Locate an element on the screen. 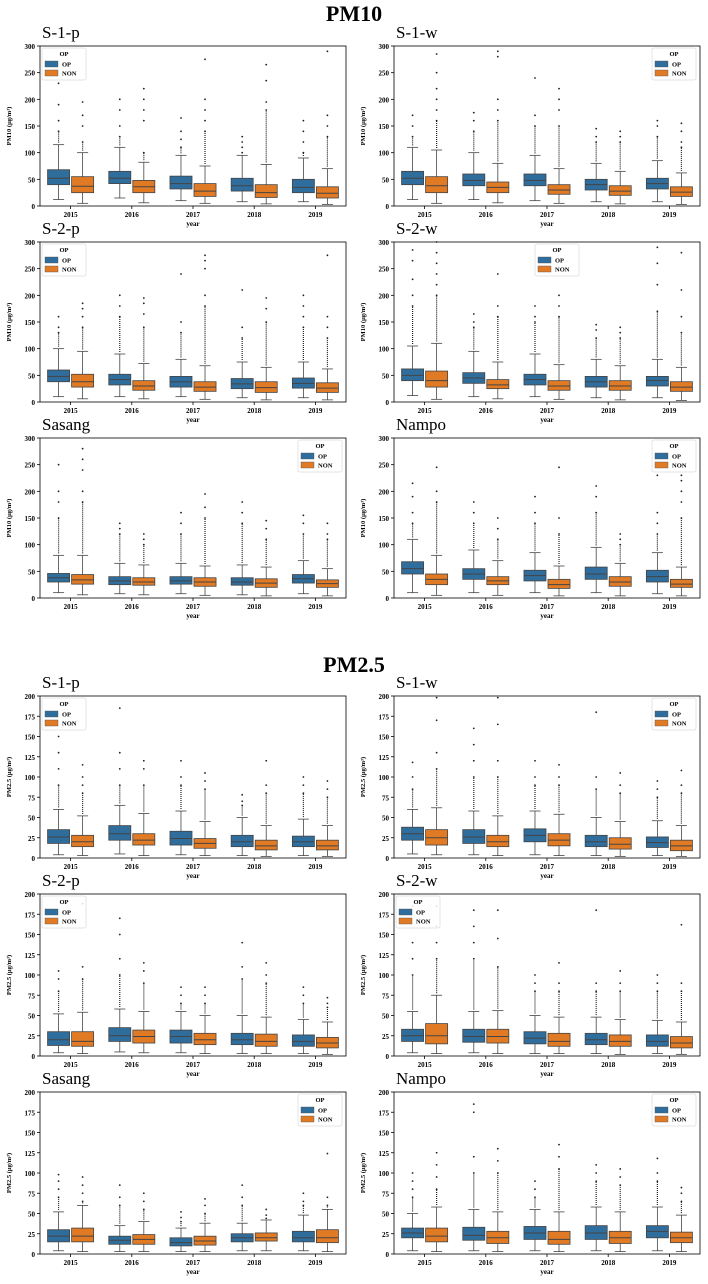 This screenshot has width=708, height=1284. y-tick-label: 125 is located at coordinates (384, 758).